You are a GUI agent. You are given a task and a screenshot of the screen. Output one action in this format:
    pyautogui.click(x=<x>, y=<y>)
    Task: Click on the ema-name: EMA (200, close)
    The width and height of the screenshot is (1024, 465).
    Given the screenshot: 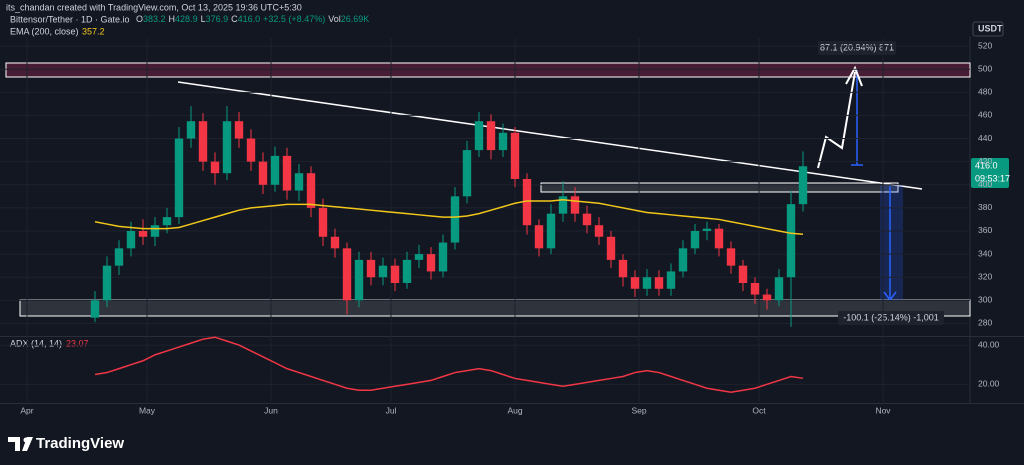 What is the action you would take?
    pyautogui.click(x=44, y=31)
    